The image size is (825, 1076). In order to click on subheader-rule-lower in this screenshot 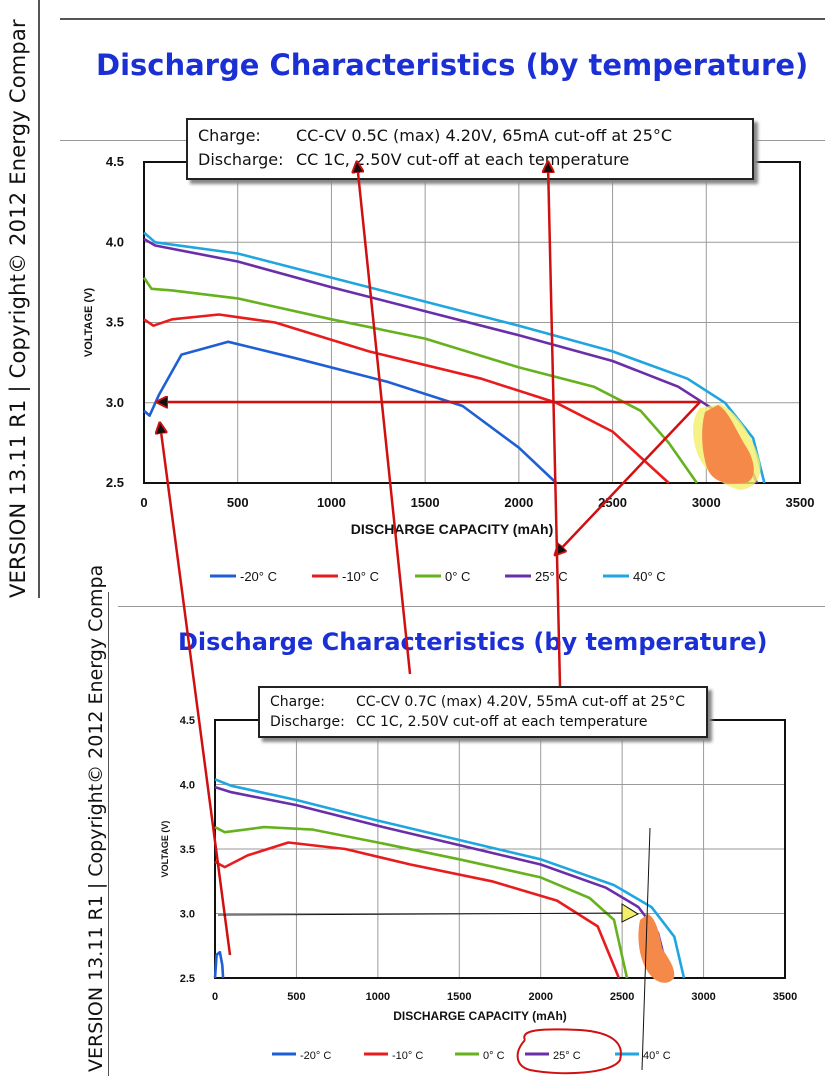, I will do `click(471, 606)`.